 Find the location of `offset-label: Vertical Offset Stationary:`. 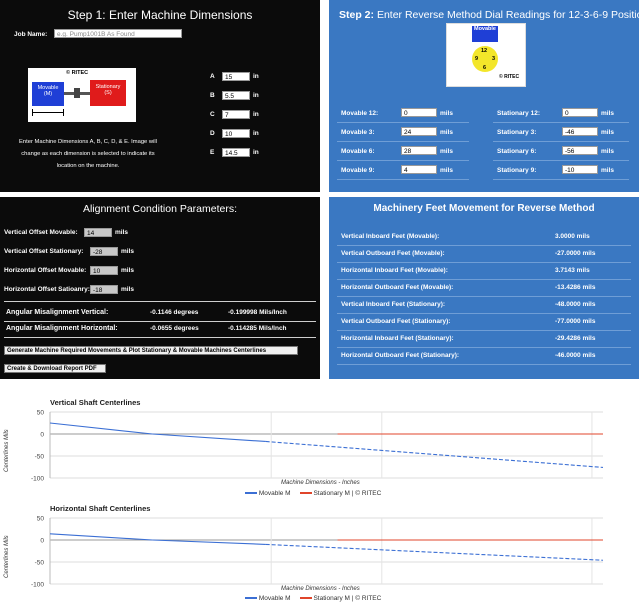

offset-label: Vertical Offset Stationary: is located at coordinates (44, 251).